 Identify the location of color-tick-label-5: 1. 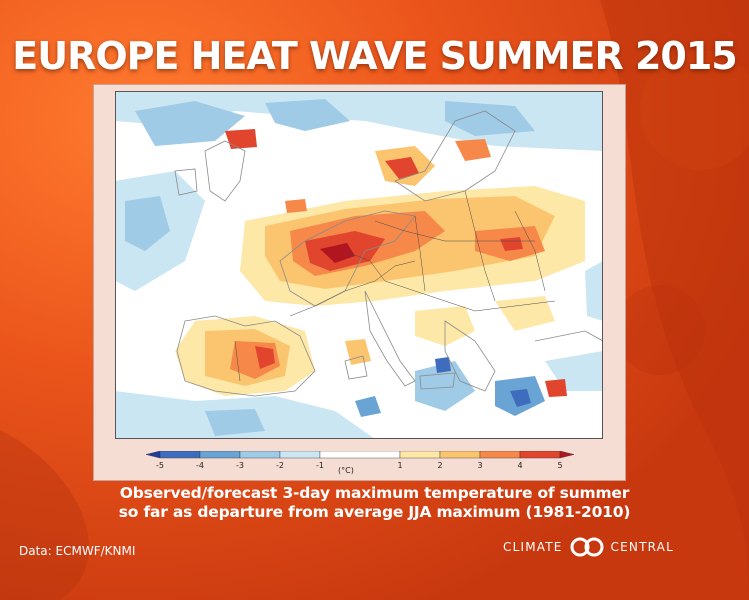
(399, 465).